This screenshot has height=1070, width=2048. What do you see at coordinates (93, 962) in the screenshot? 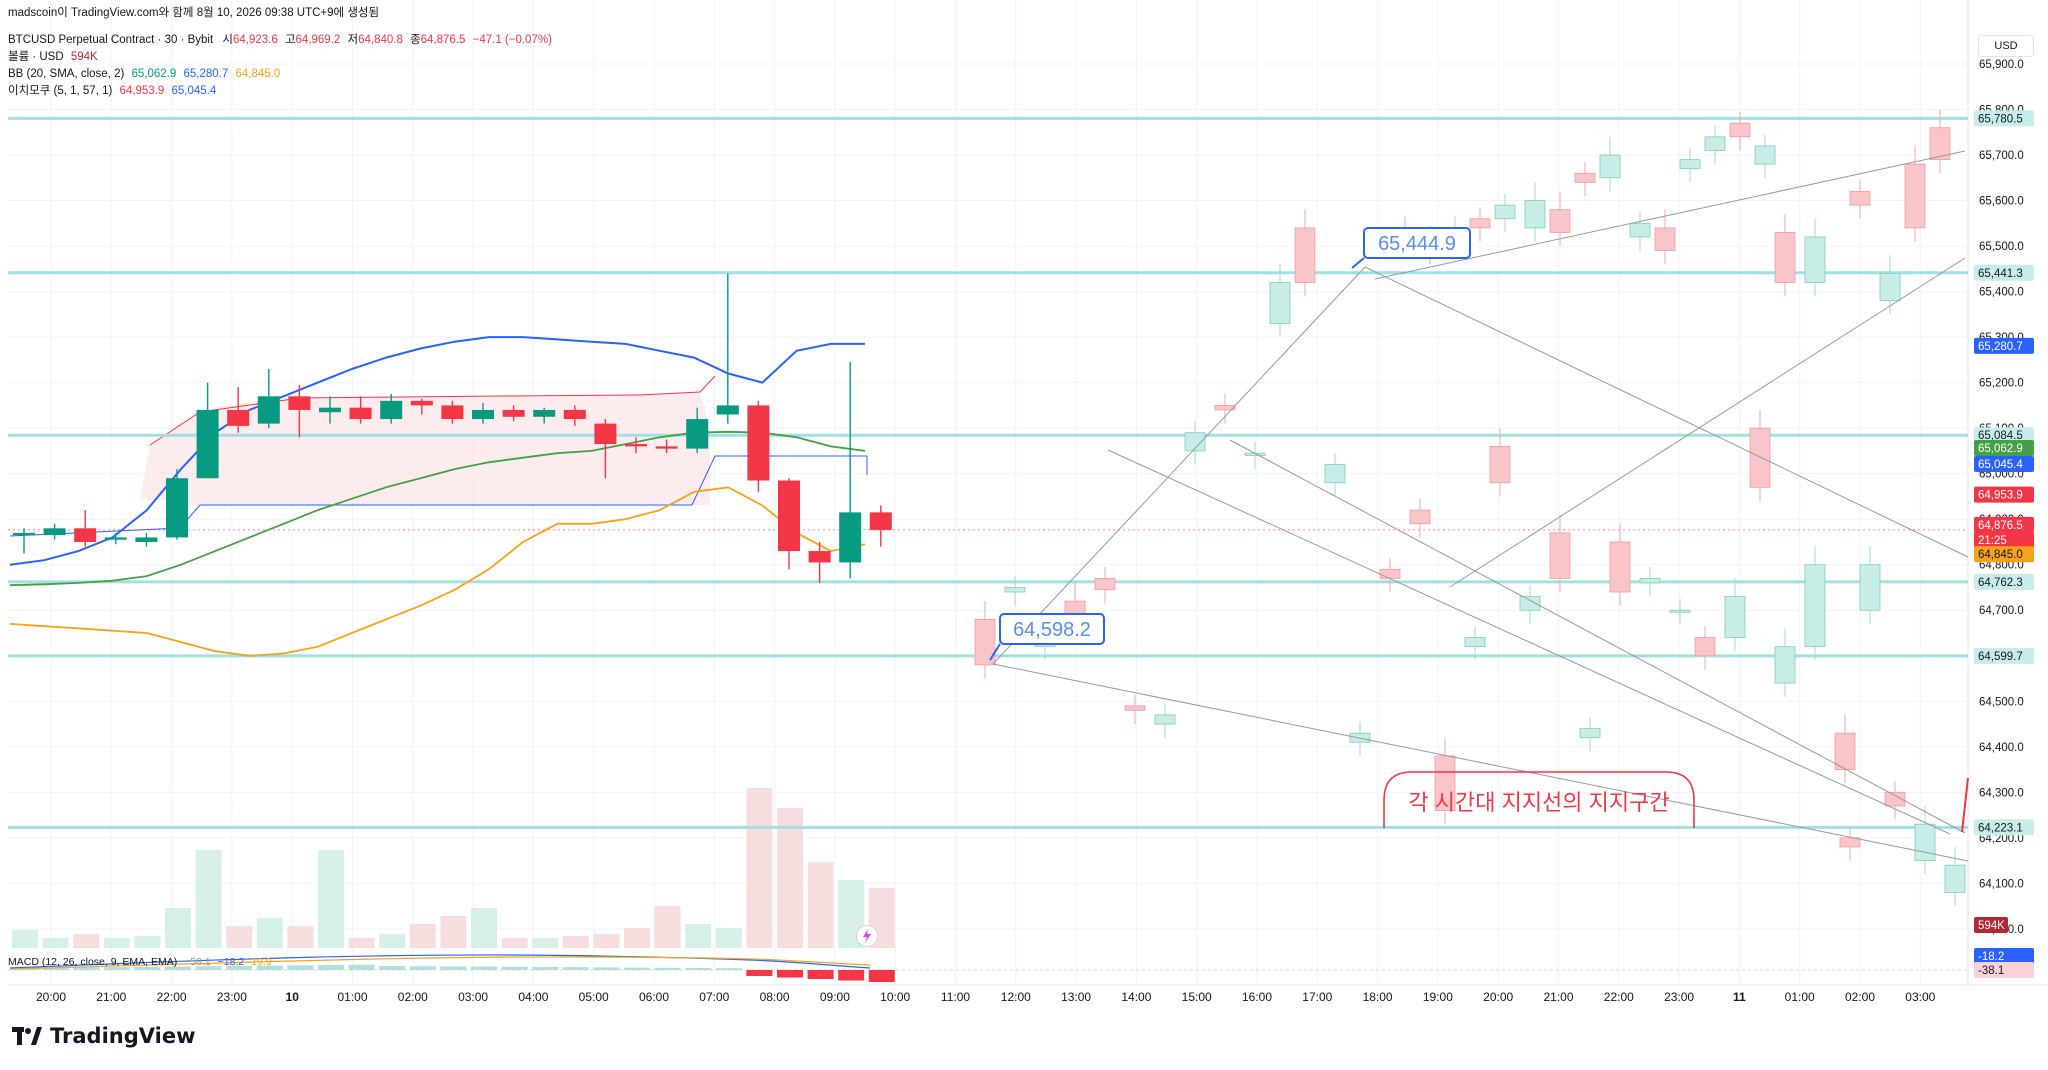
I see `macd-label: MACD (12, 26, close, 9, EMA, EMA)` at bounding box center [93, 962].